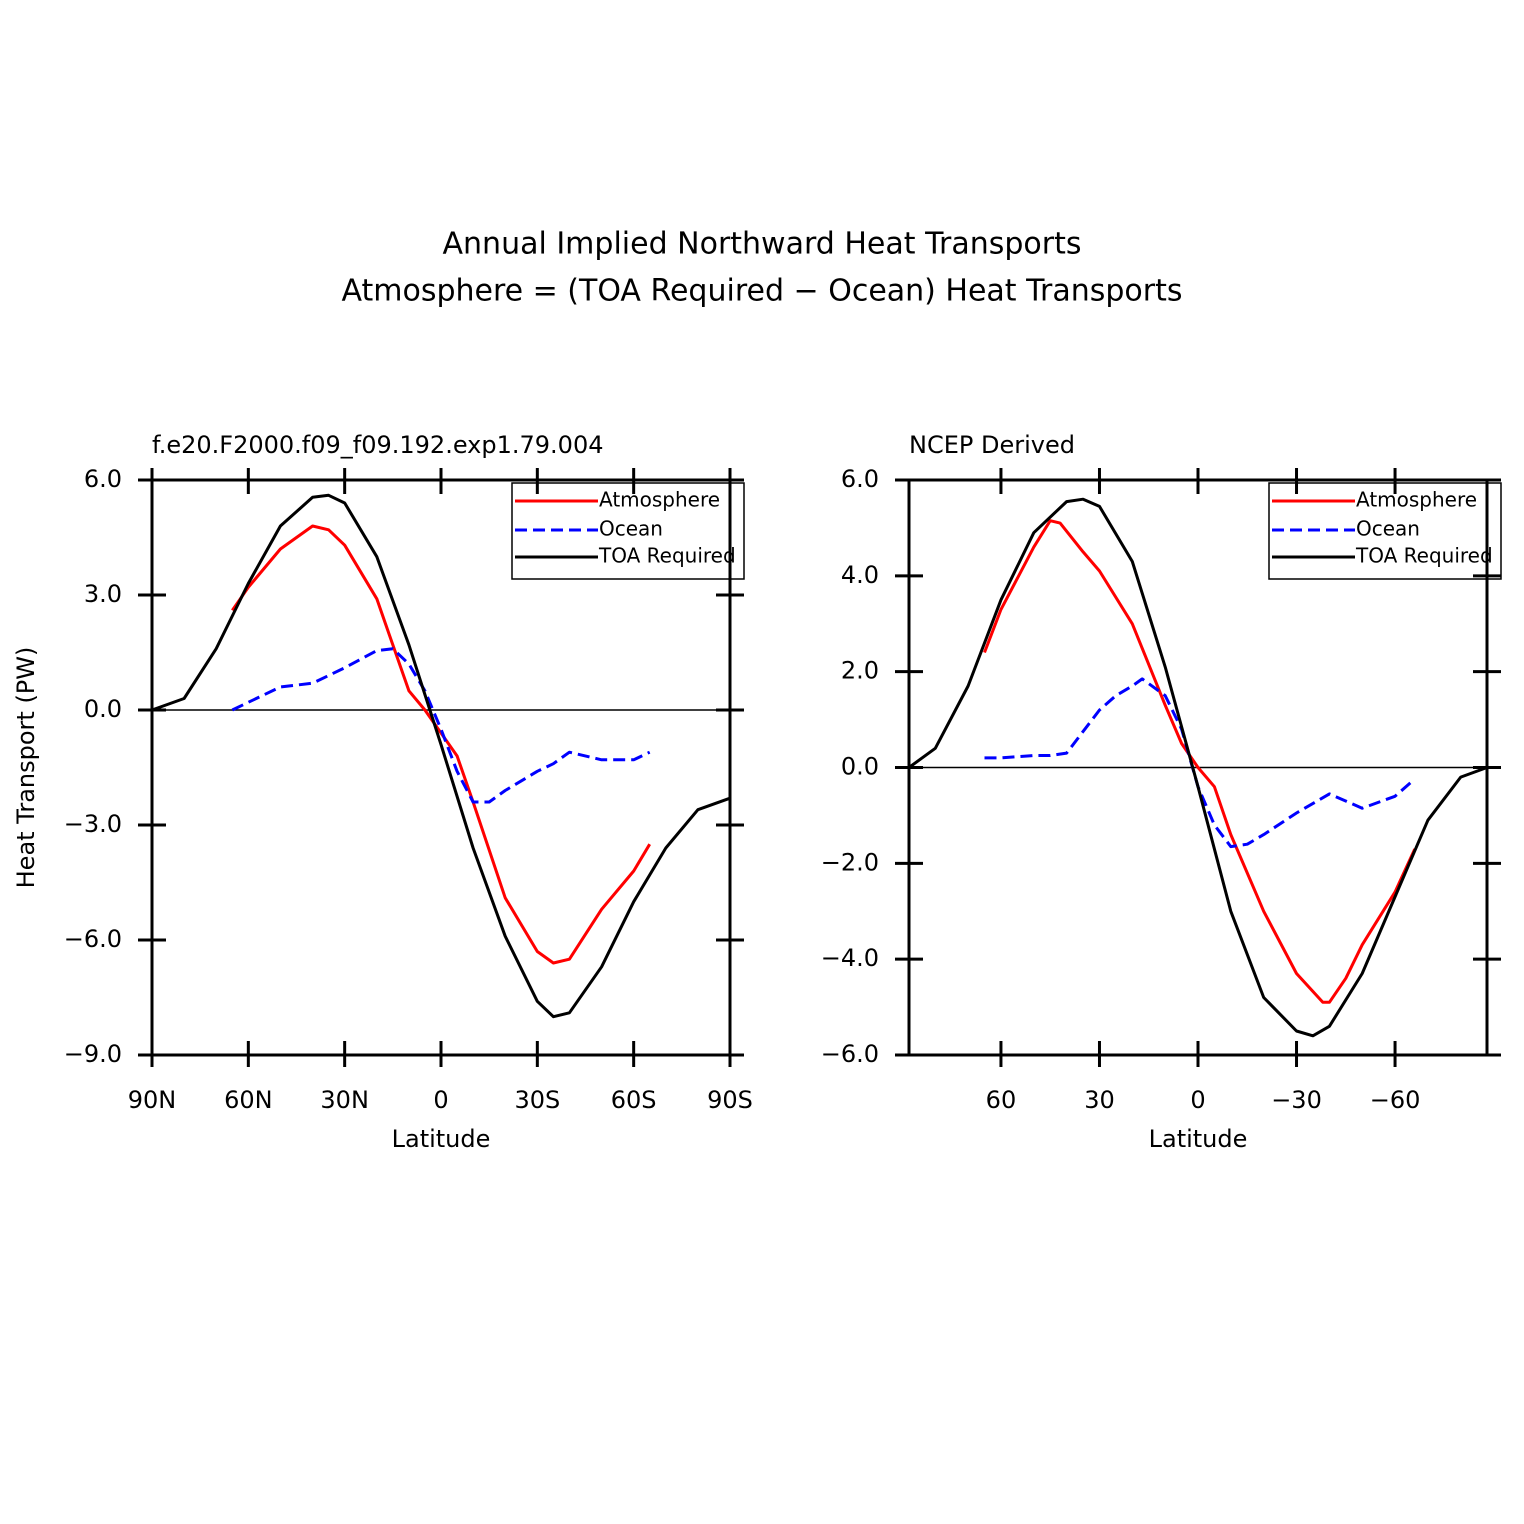  Describe the element at coordinates (1395, 1100) in the screenshot. I see `x-tick-label: −60` at that location.